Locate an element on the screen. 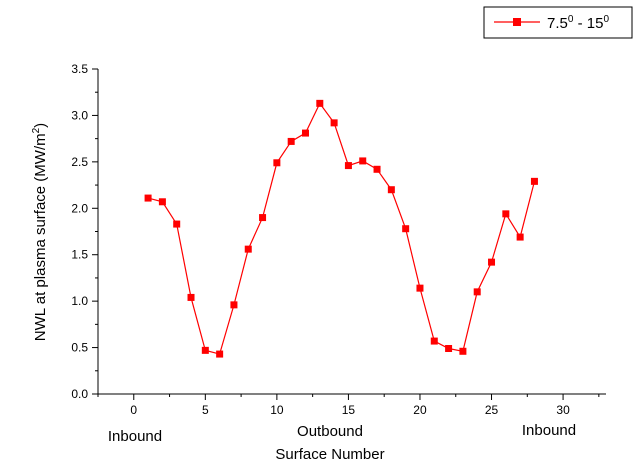 This screenshot has height=465, width=642. y-ticks: 0.0 0.5 1.0 1.5 2.0 2.5 3.0 3.5 is located at coordinates (84, 231).